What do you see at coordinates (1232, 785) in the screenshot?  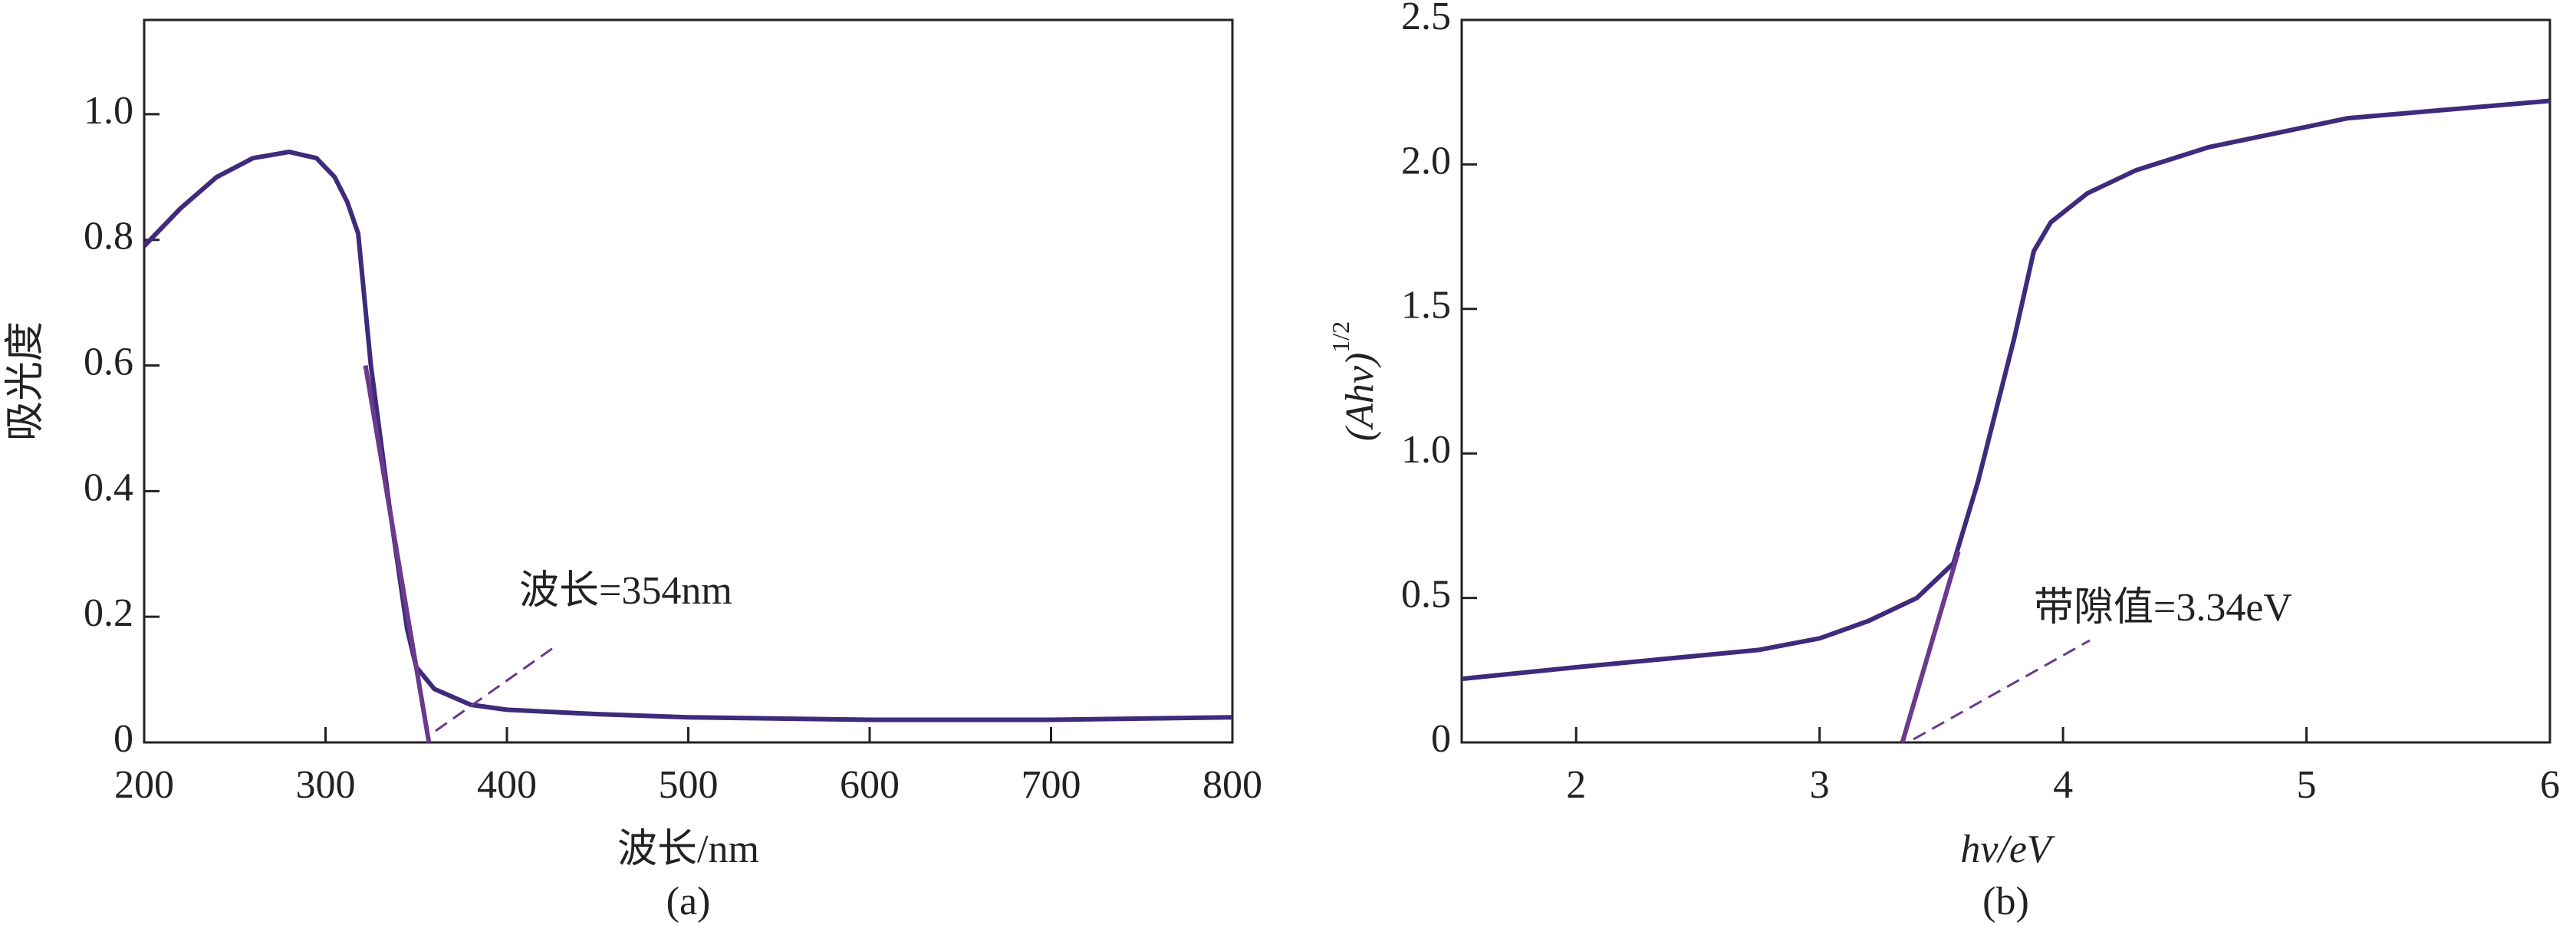 I see `x-tick-label: 800` at bounding box center [1232, 785].